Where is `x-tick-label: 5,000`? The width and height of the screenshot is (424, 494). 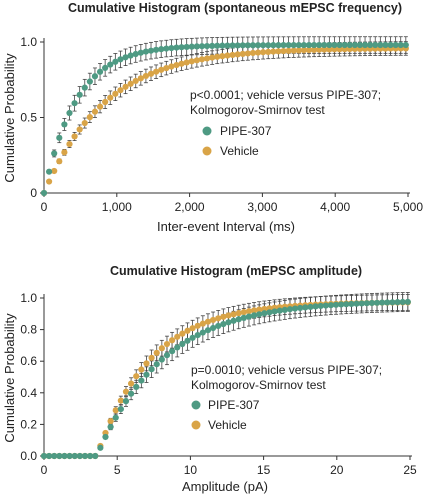
x-tick-label: 5,000 is located at coordinates (408, 207).